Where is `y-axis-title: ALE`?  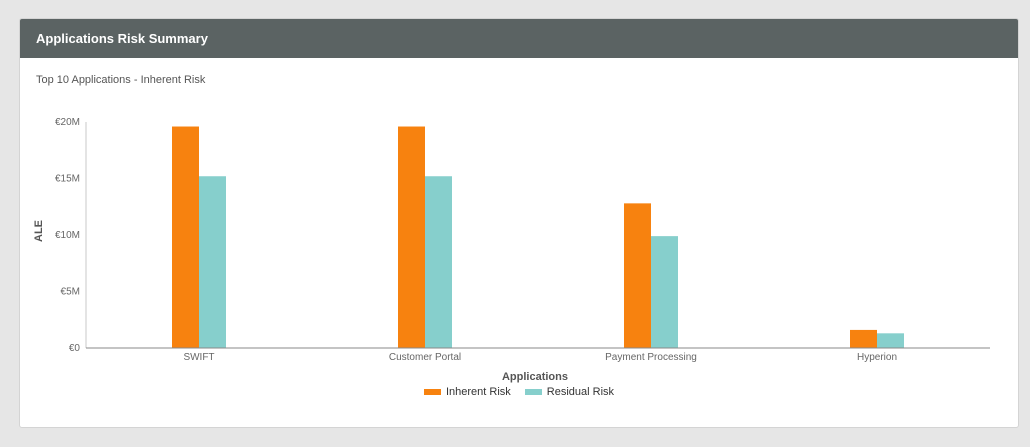 y-axis-title: ALE is located at coordinates (39, 231).